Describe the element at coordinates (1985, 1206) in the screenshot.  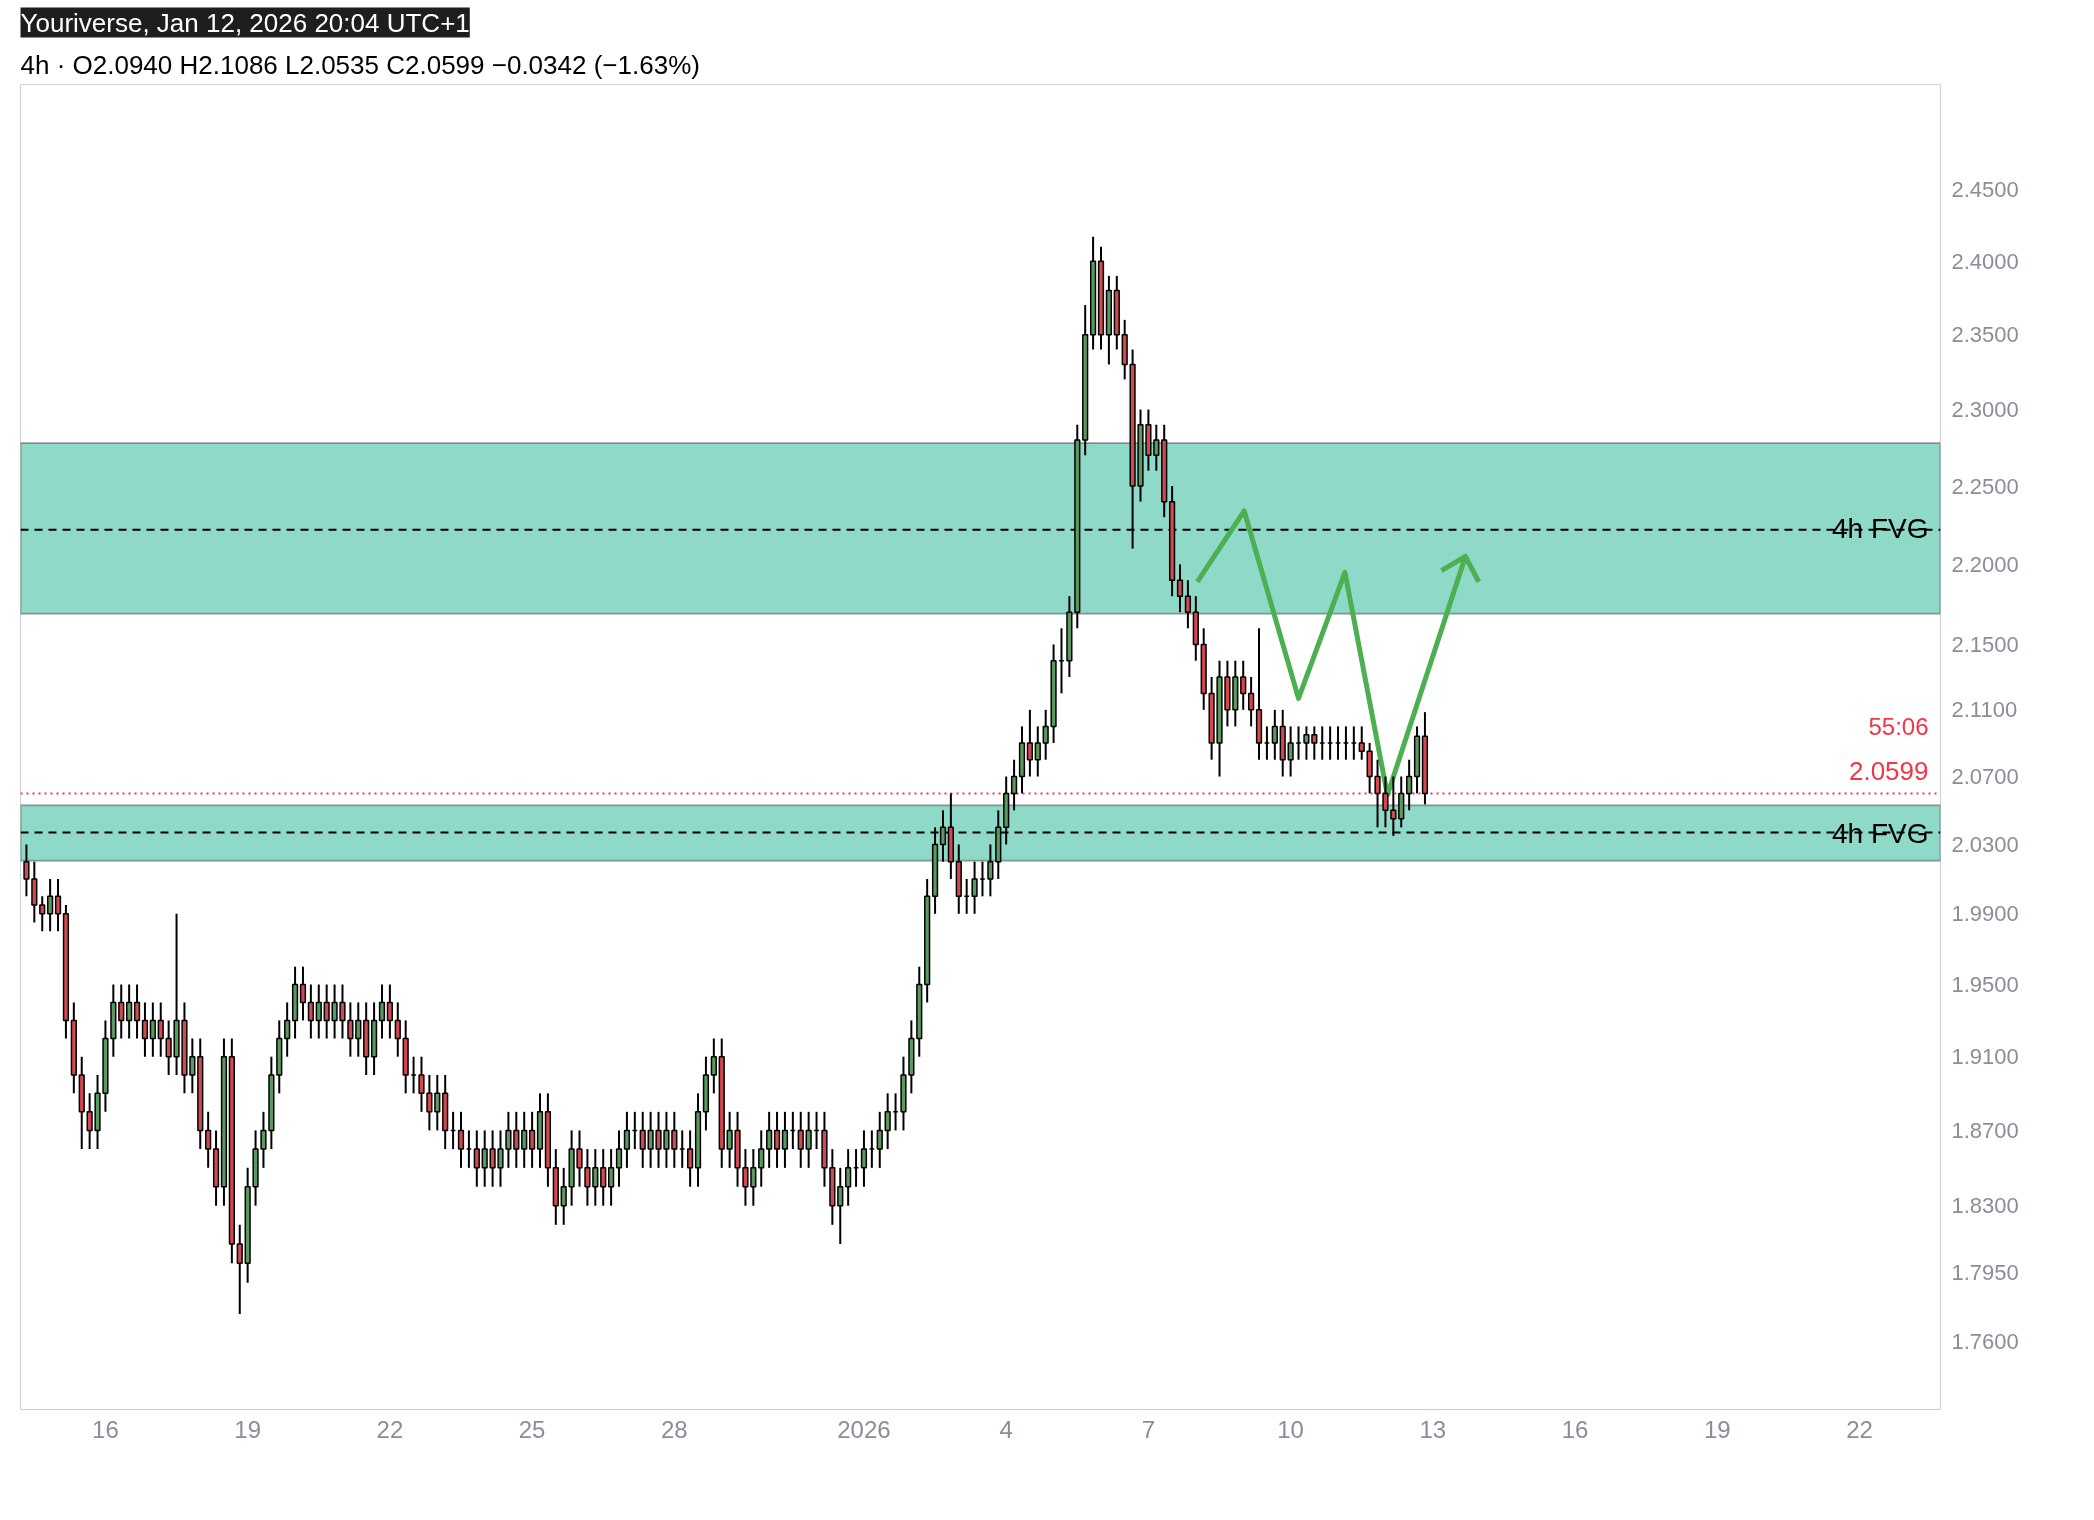
I see `y-tick-label: 1.8300` at that location.